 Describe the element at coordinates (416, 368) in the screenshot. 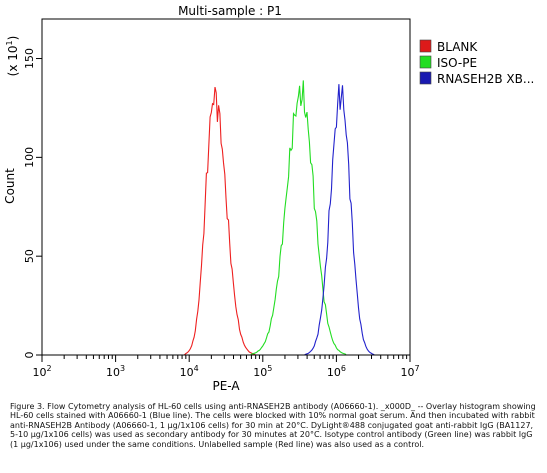

I see `x-tick-exponent: 7` at that location.